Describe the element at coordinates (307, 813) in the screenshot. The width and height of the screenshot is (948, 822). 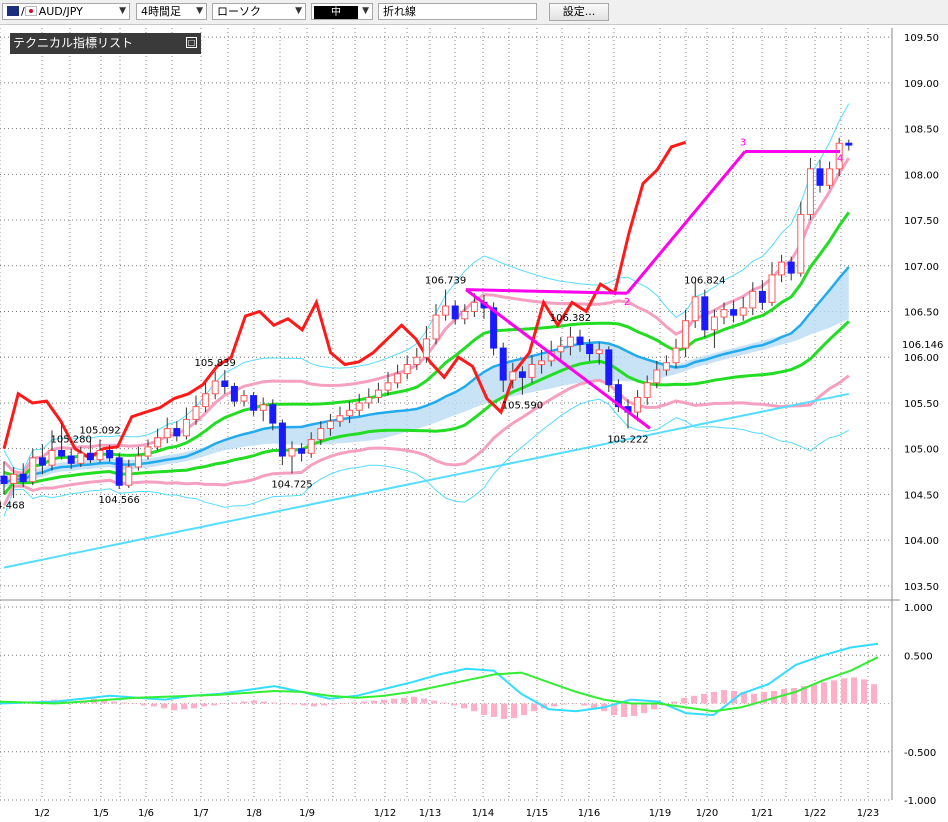
I see `x-tick-label: 1/9` at that location.